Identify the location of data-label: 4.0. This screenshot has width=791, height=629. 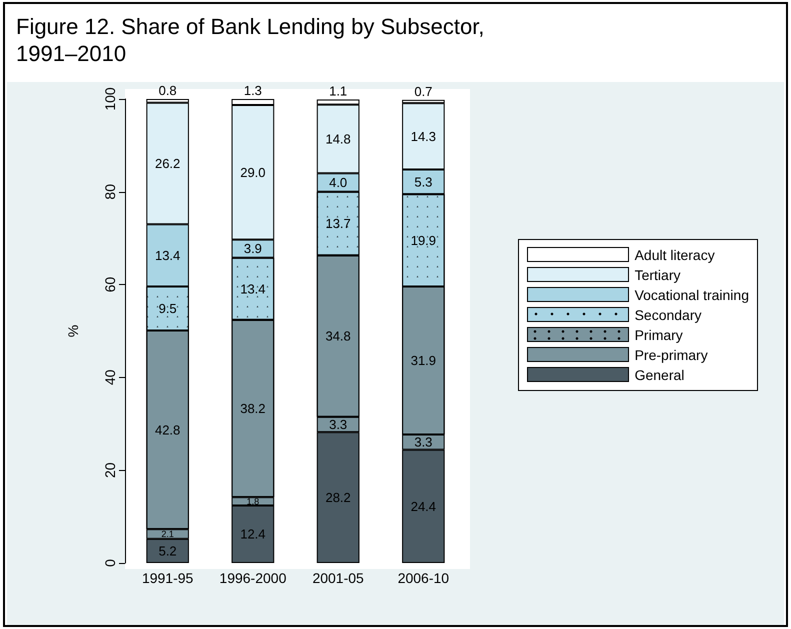
(338, 182).